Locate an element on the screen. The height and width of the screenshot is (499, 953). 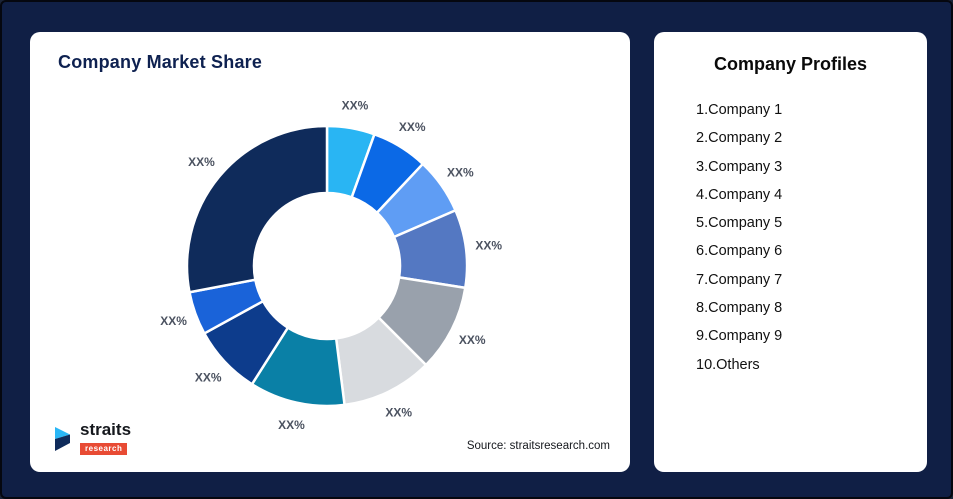
profile-list-item: 4.Company 4 is located at coordinates (739, 194).